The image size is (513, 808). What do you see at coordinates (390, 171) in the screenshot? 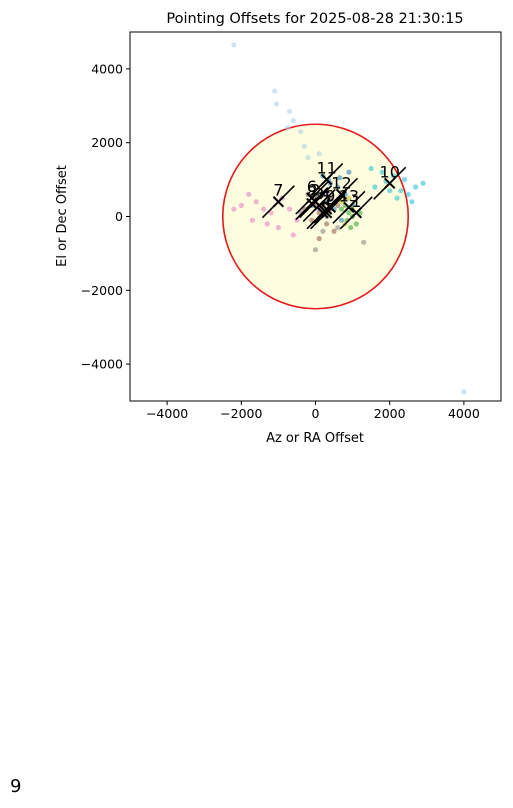
I see `marker-label: 10` at bounding box center [390, 171].